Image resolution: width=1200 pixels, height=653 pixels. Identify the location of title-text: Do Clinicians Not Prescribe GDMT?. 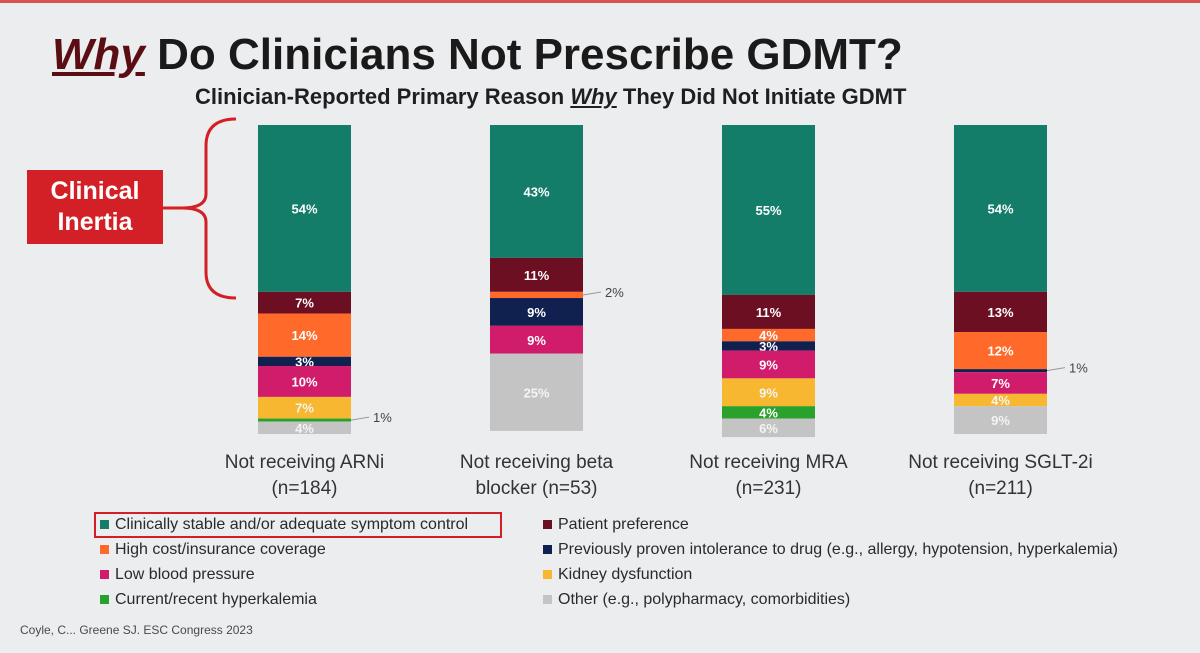
(523, 54).